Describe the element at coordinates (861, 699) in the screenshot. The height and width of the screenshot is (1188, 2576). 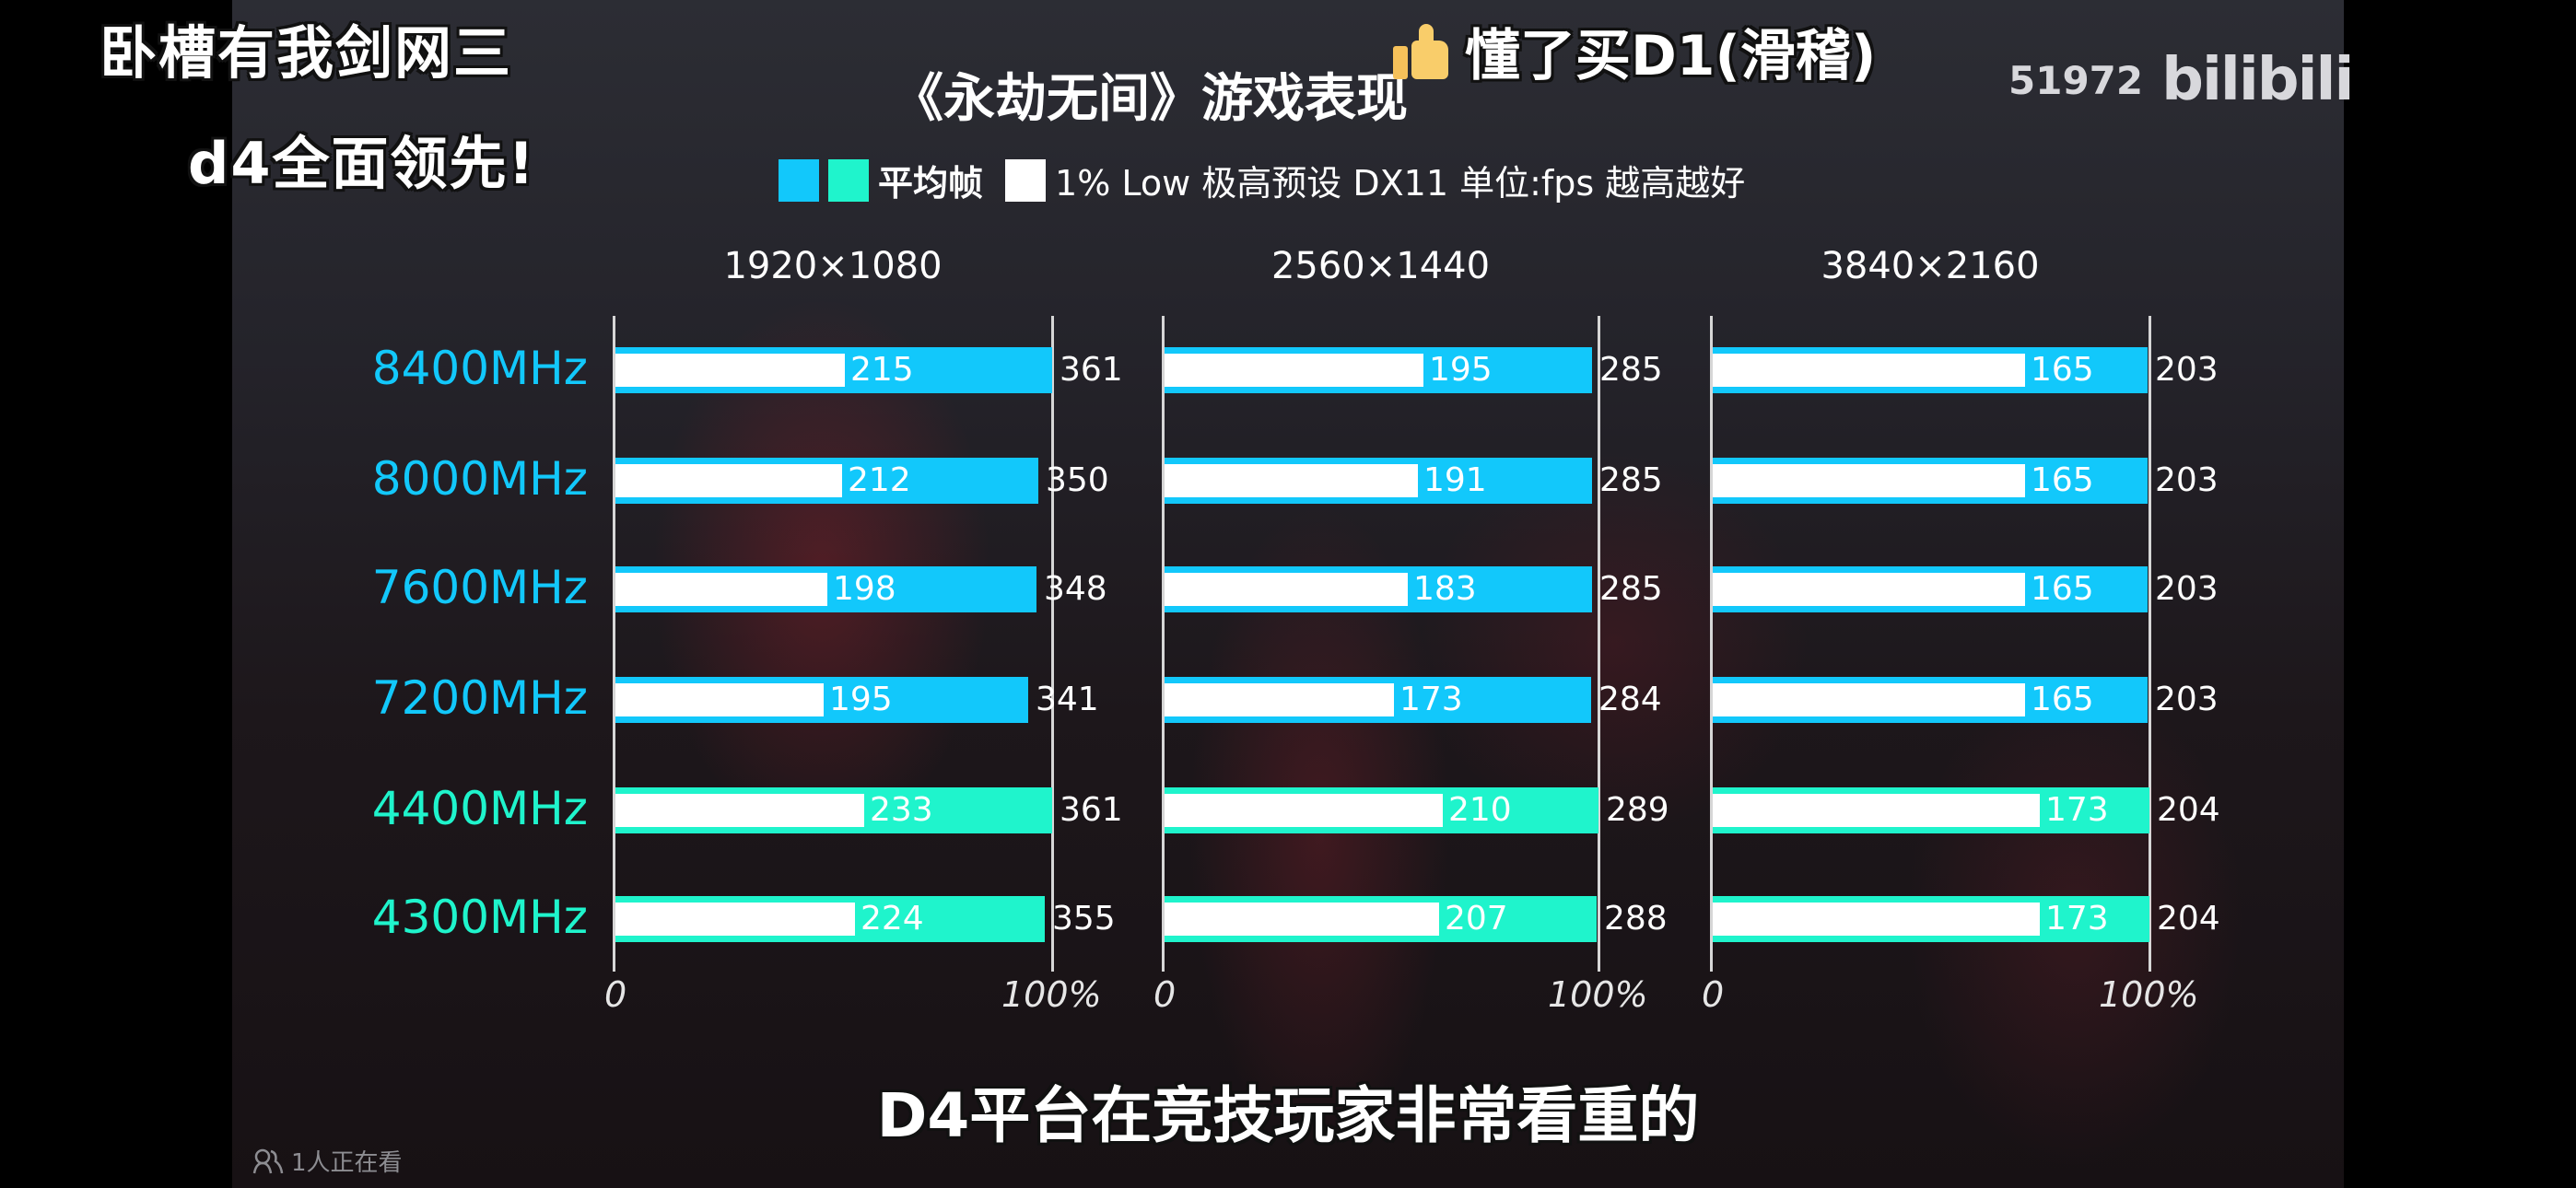
I see `low-value-label: 195` at that location.